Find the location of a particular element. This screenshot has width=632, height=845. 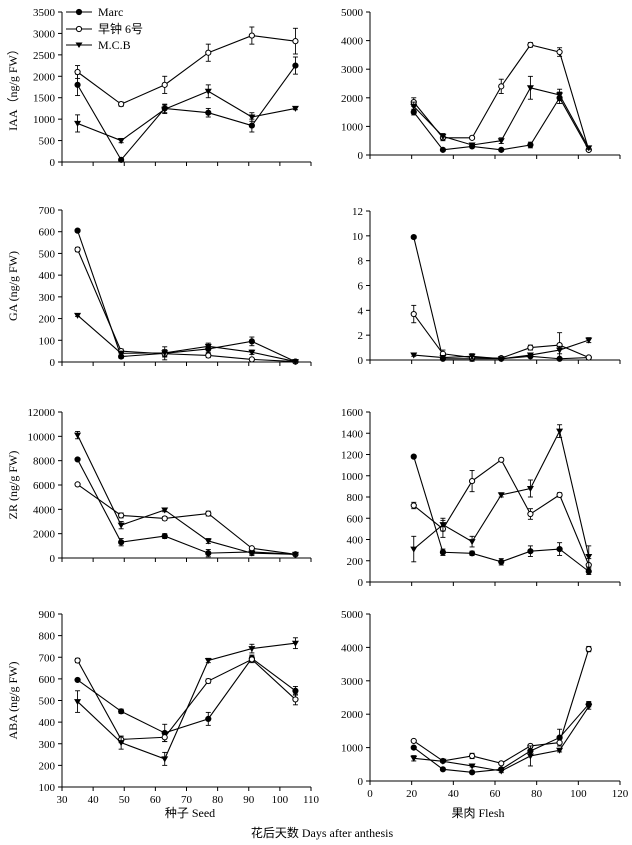

y-tick-label: 4000 is located at coordinates (44, 510).